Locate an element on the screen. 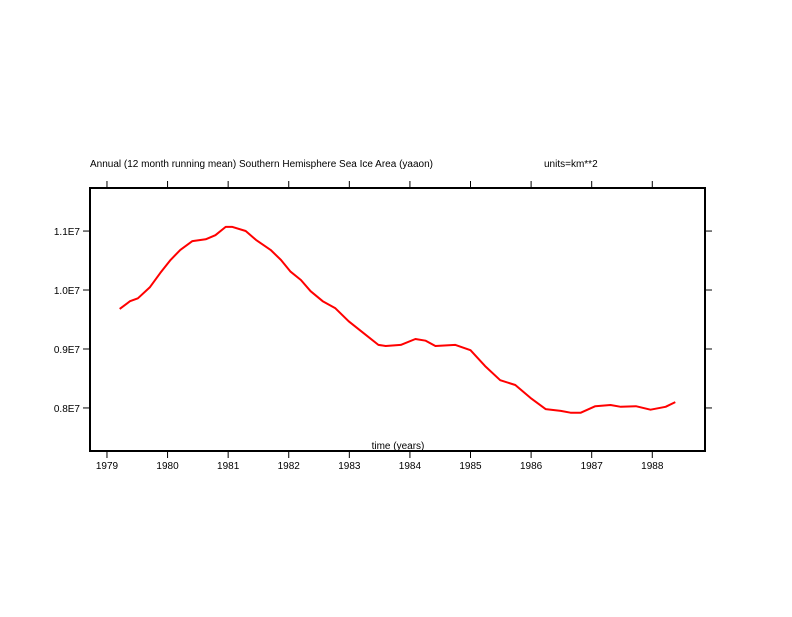 The image size is (792, 617). units-label: units=km**2 is located at coordinates (571, 164).